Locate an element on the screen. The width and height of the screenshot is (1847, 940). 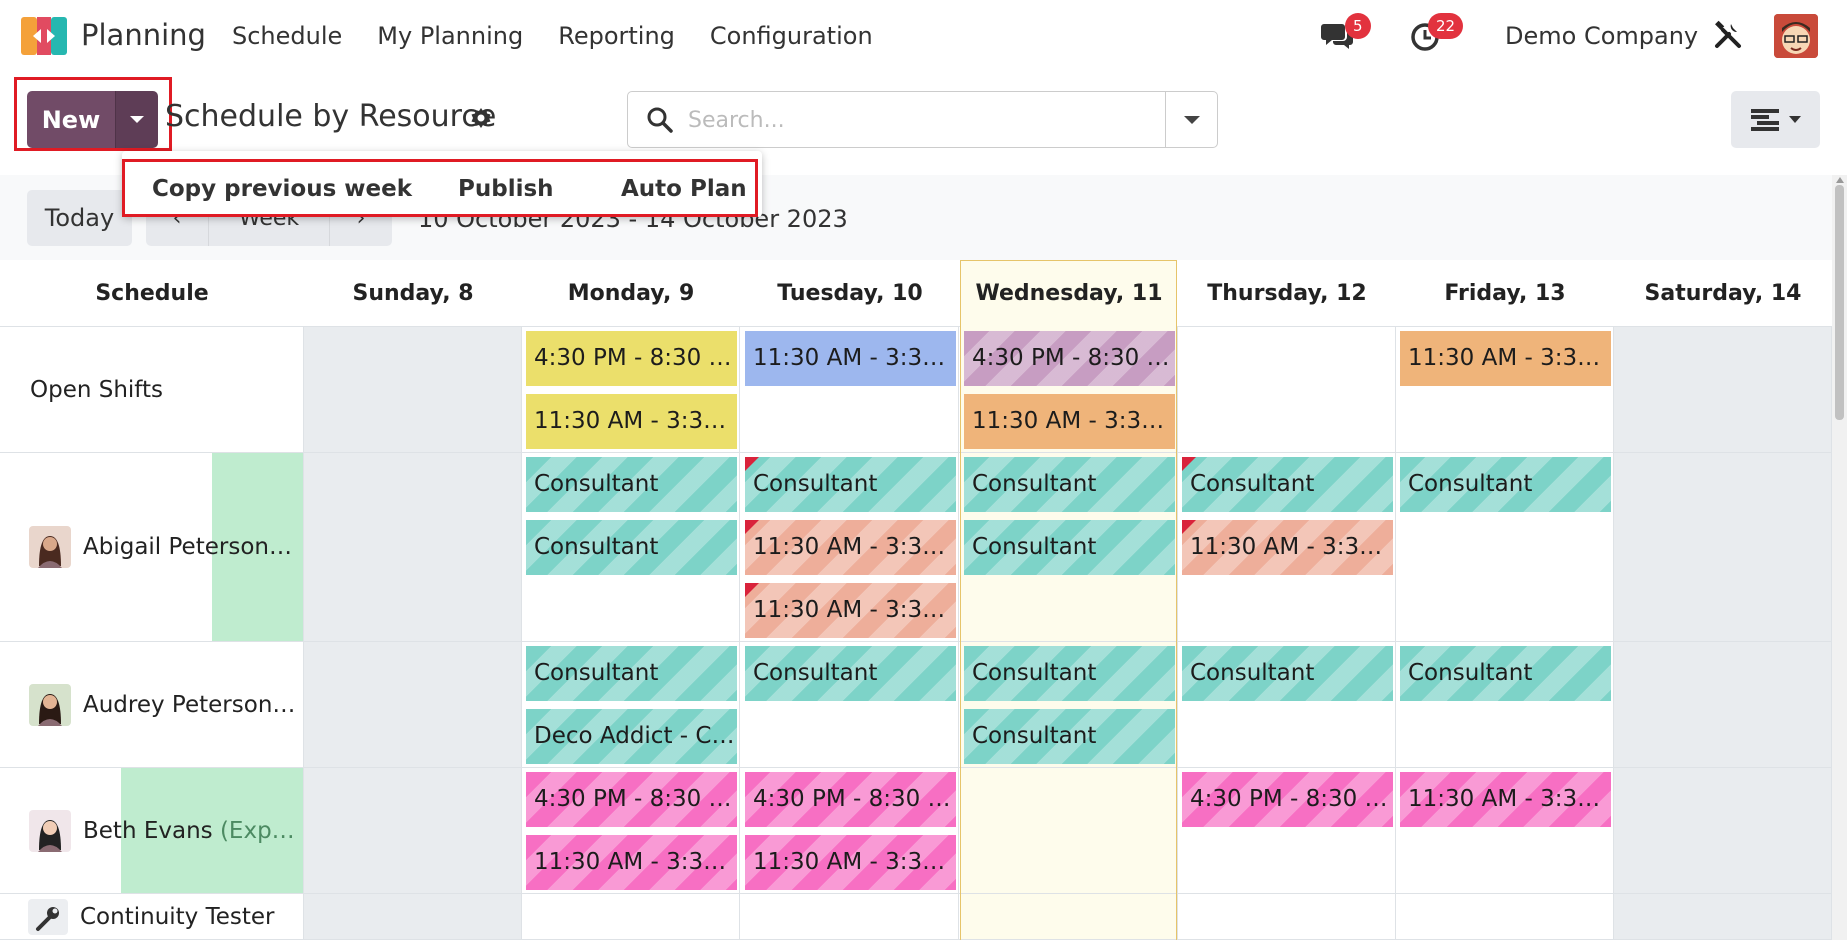
activities-badge: 22 is located at coordinates (1446, 26).